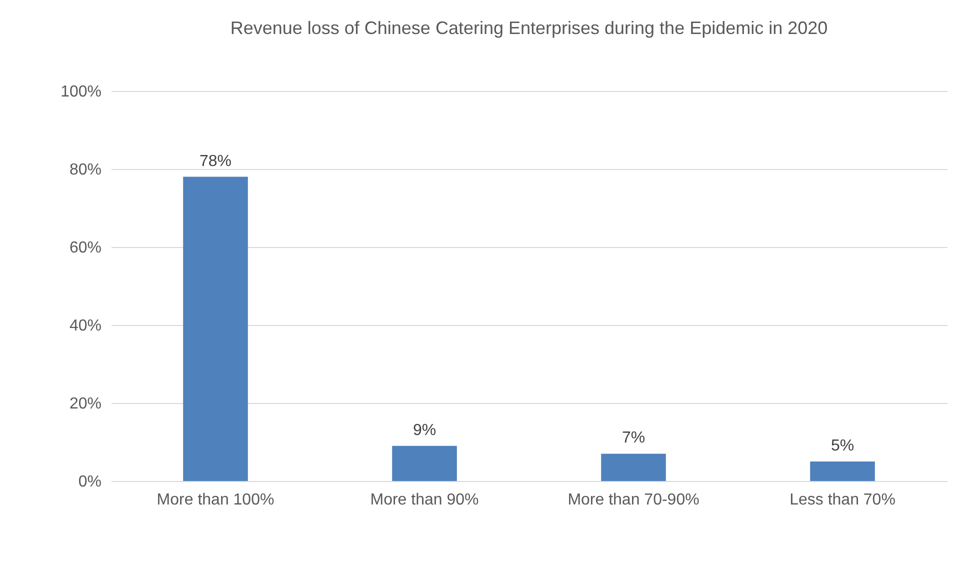  Describe the element at coordinates (215, 500) in the screenshot. I see `x-tick-label: More than 100%` at that location.